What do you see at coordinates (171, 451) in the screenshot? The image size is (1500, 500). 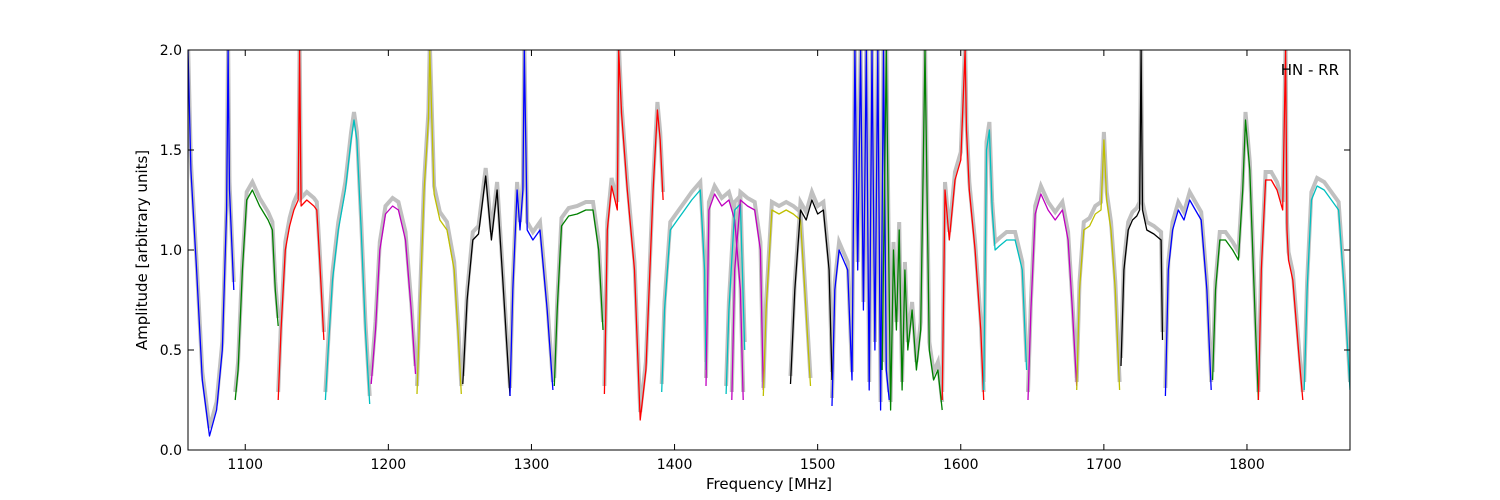 I see `y-tick-label: 0.0` at bounding box center [171, 451].